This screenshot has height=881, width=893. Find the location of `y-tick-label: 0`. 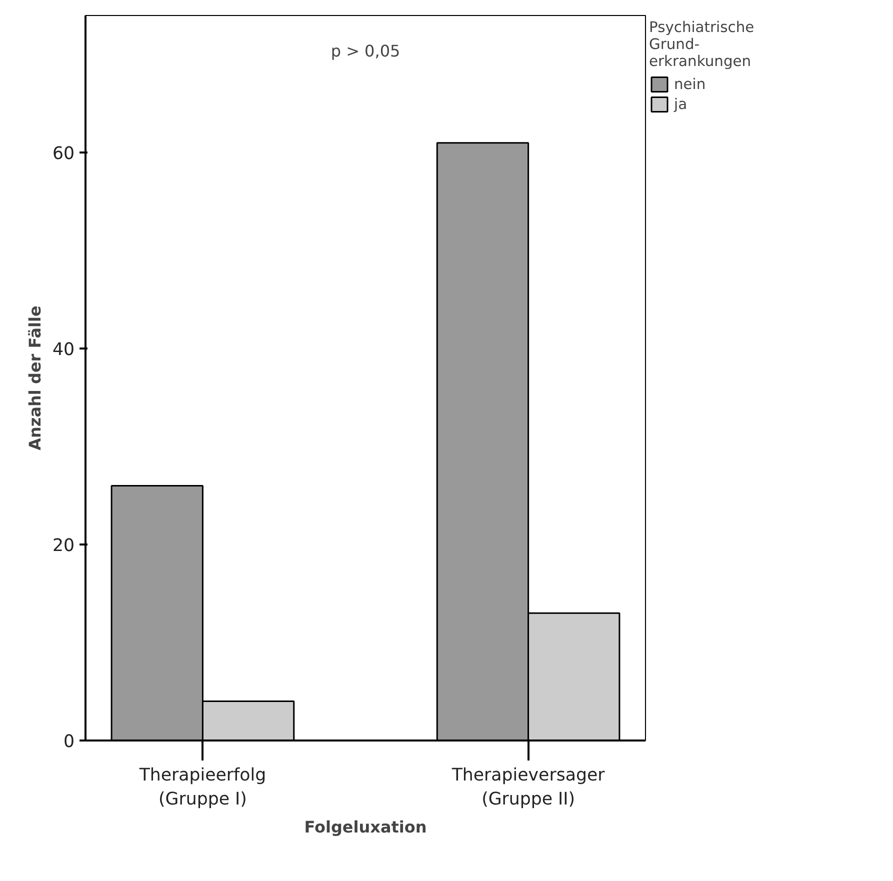

y-tick-label: 0 is located at coordinates (69, 742).